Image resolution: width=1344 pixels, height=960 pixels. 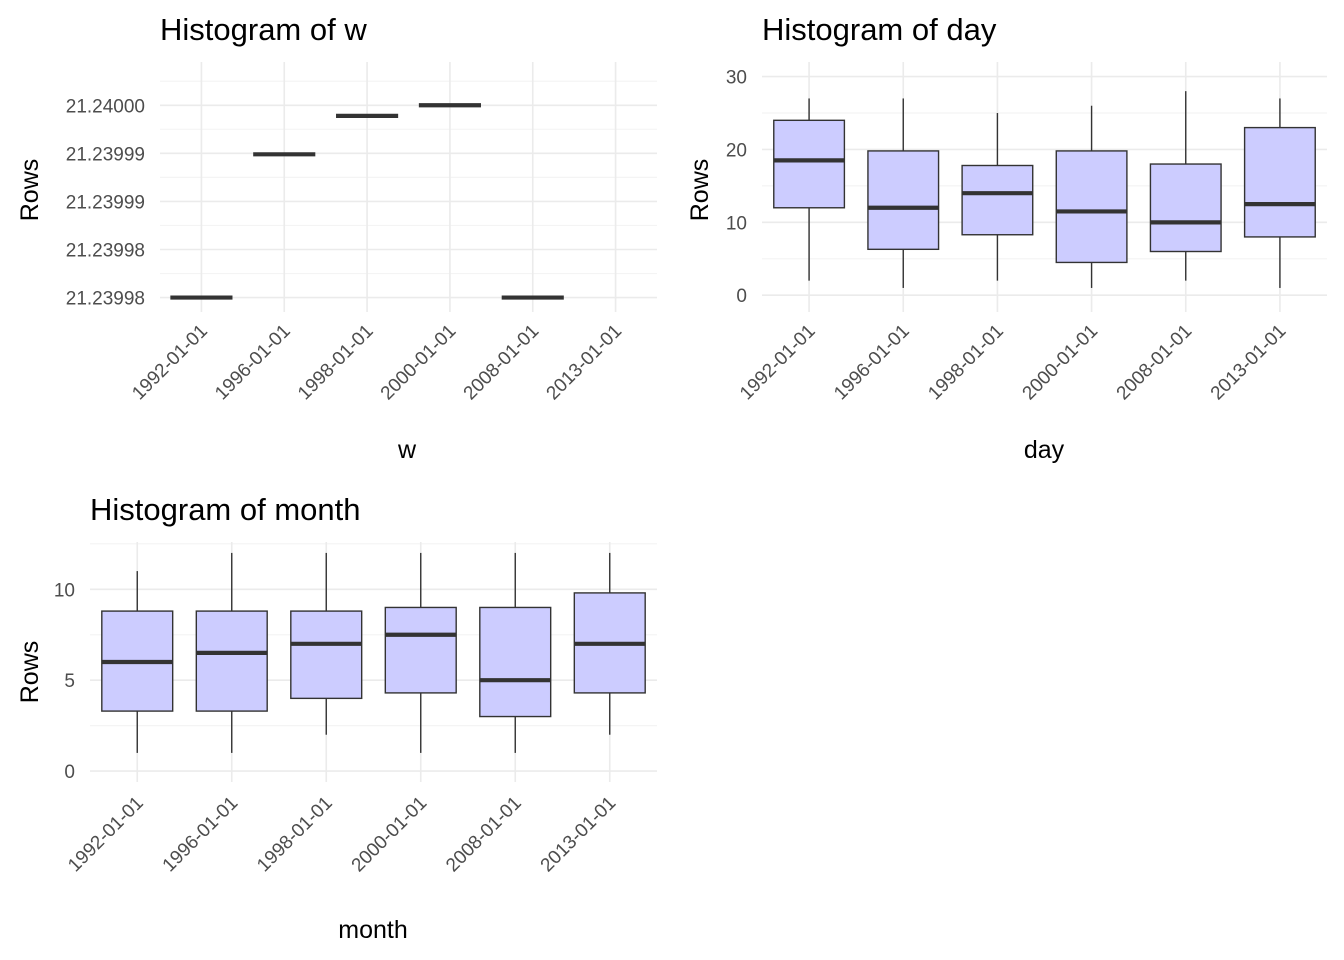 What do you see at coordinates (736, 78) in the screenshot?
I see `y-tick-label: 30` at bounding box center [736, 78].